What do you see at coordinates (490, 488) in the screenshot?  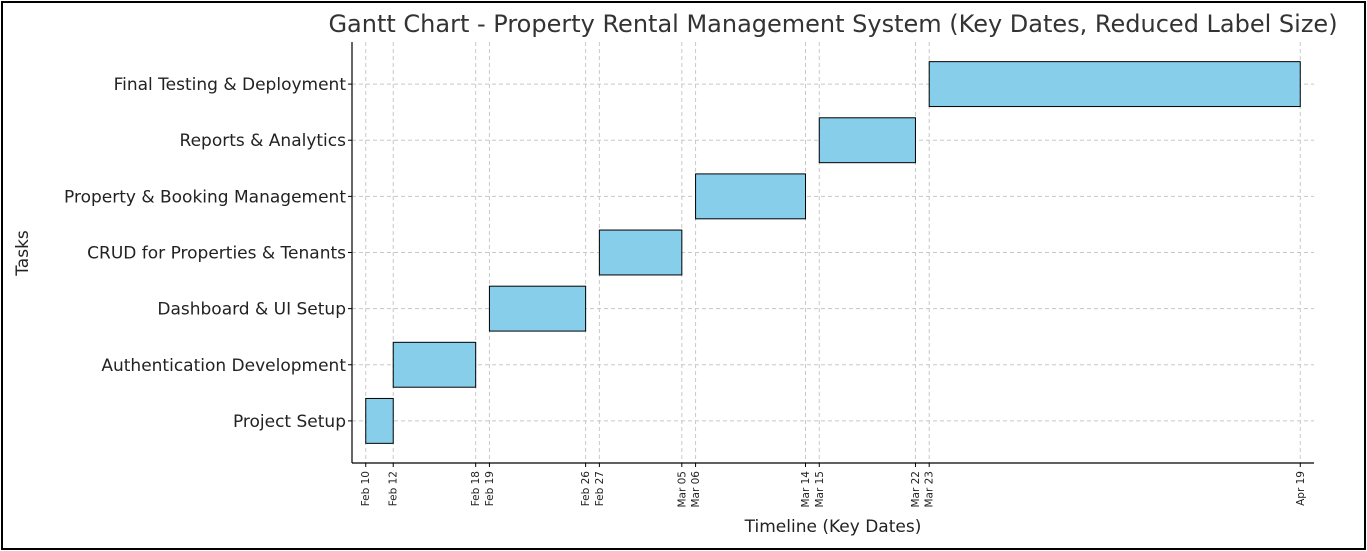 I see `x-tick-label: Feb 19` at bounding box center [490, 488].